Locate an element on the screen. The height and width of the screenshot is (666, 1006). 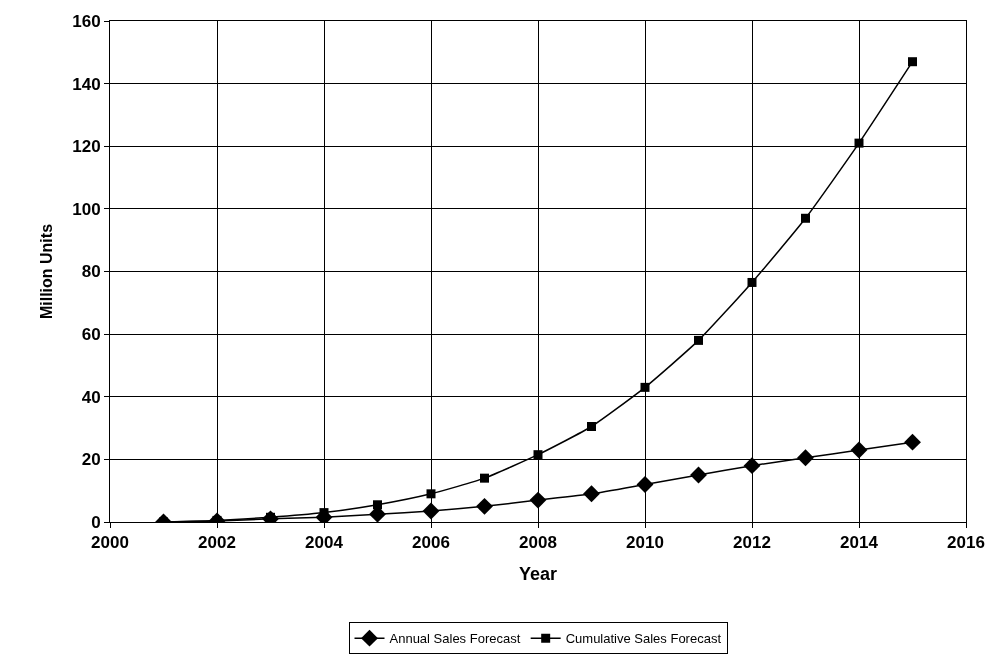
x-tick-label: 2014 is located at coordinates (859, 543).